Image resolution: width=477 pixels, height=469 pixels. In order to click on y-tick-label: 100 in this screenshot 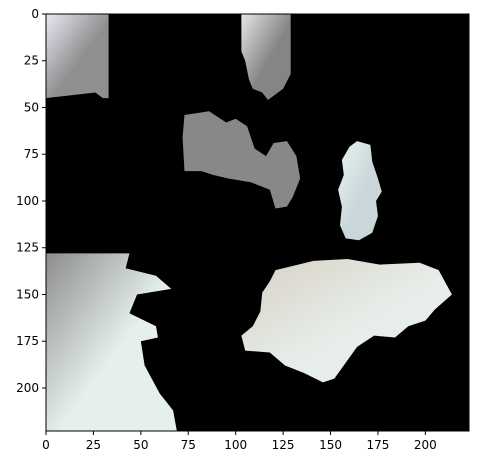, I will do `click(27, 201)`.